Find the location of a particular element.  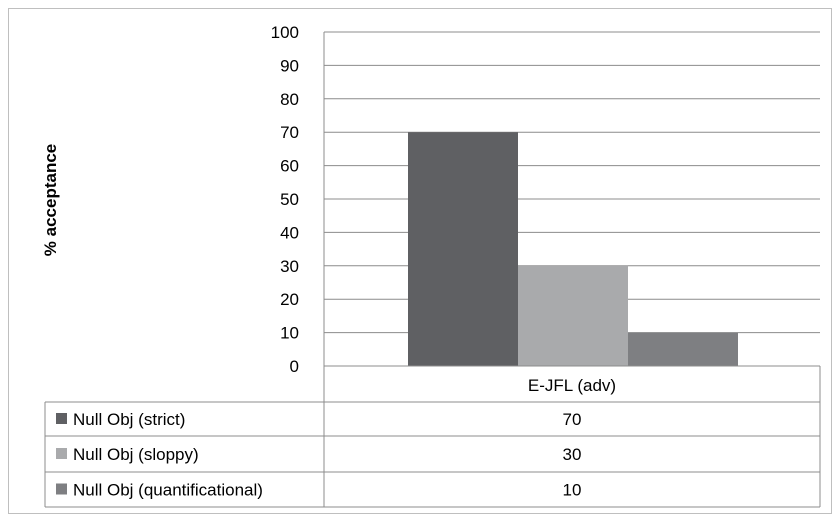

y-tick-label: 80 is located at coordinates (289, 99).